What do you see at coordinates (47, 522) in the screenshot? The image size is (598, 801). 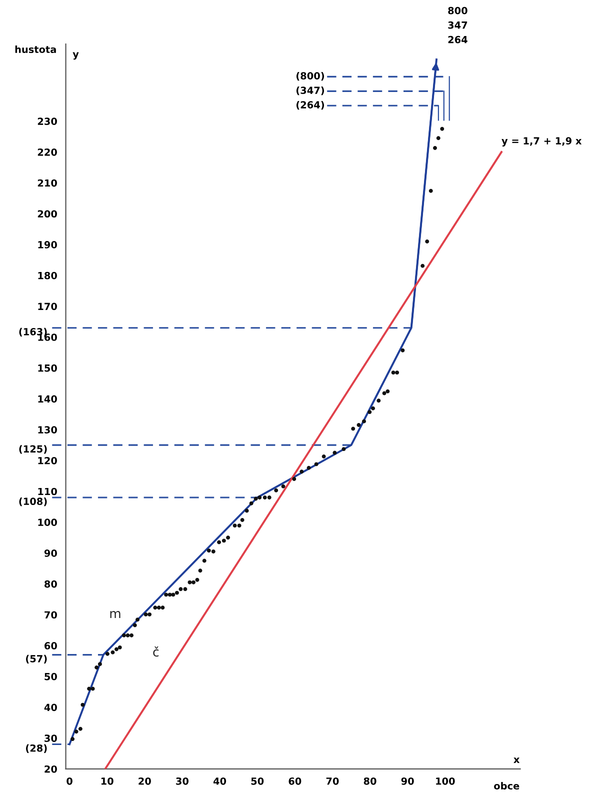 I see `y-tick-label: 100` at bounding box center [47, 522].